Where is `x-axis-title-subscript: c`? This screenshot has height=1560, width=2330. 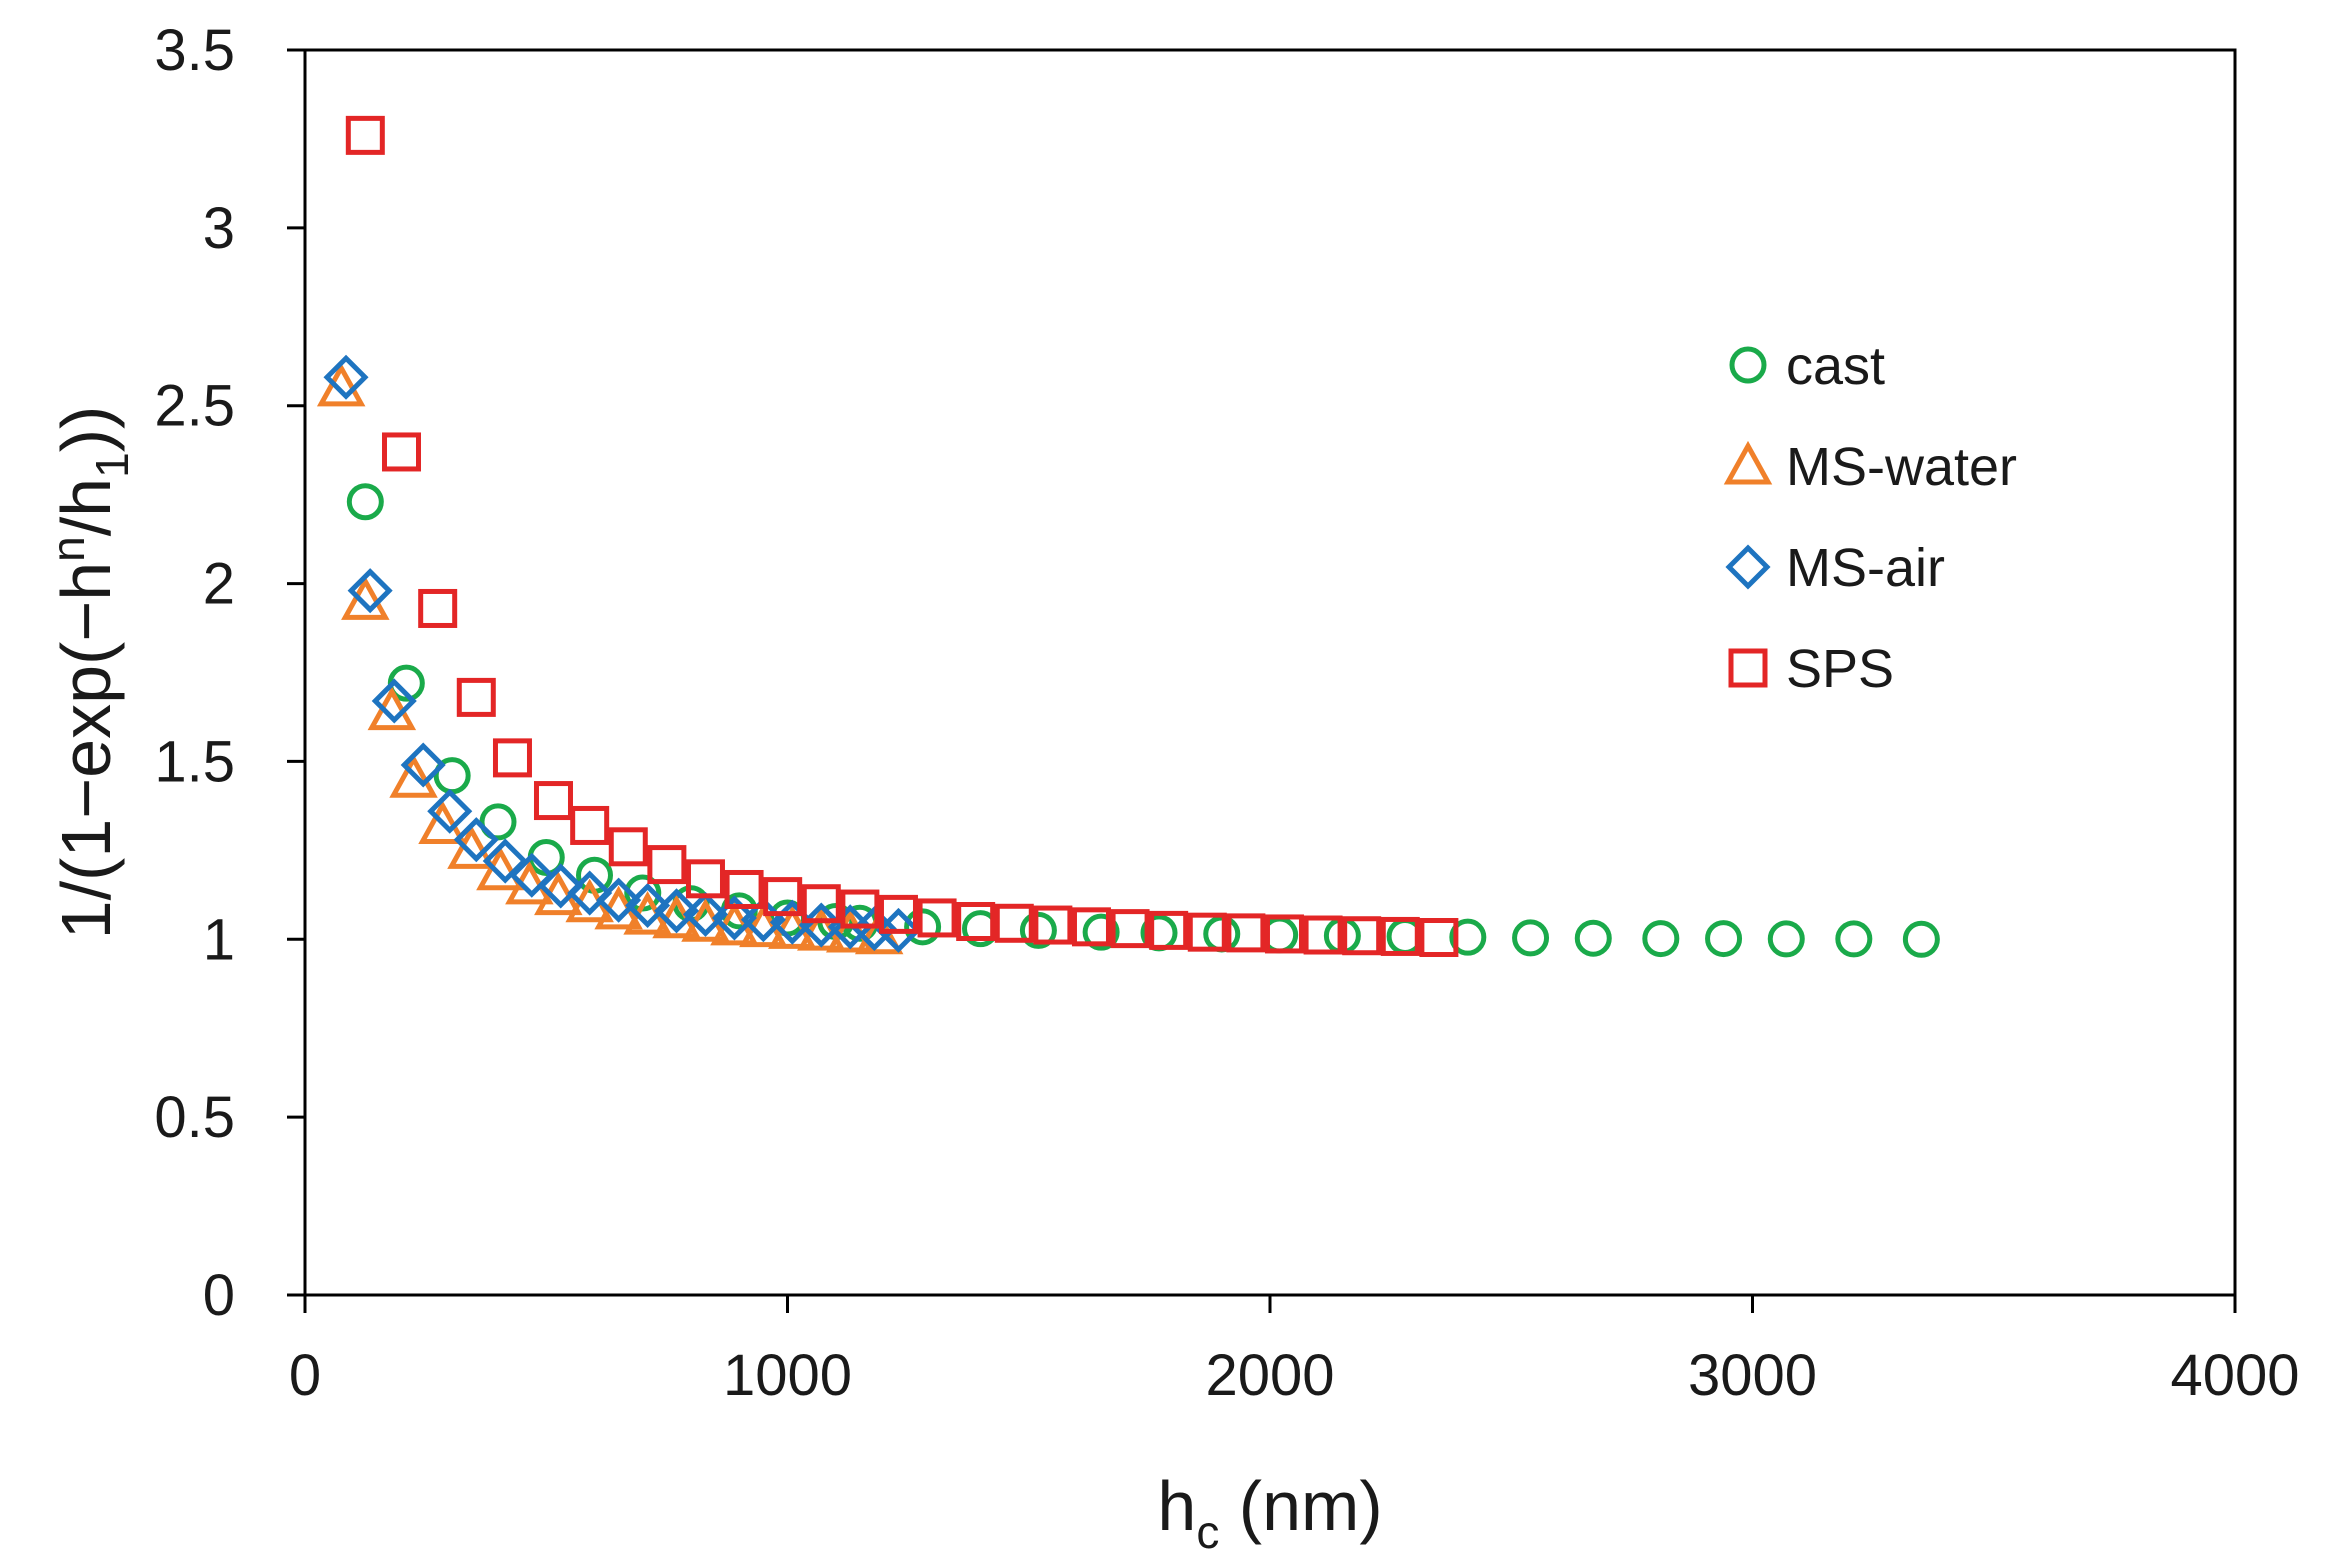 x-axis-title-subscript: c is located at coordinates (1207, 1532).